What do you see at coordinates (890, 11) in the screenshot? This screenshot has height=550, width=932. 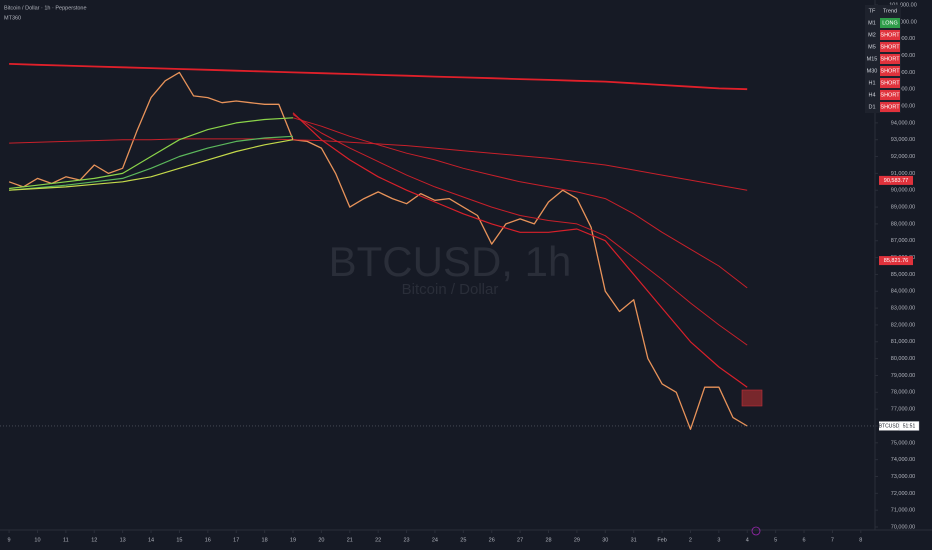 I see `table-header: Trend` at bounding box center [890, 11].